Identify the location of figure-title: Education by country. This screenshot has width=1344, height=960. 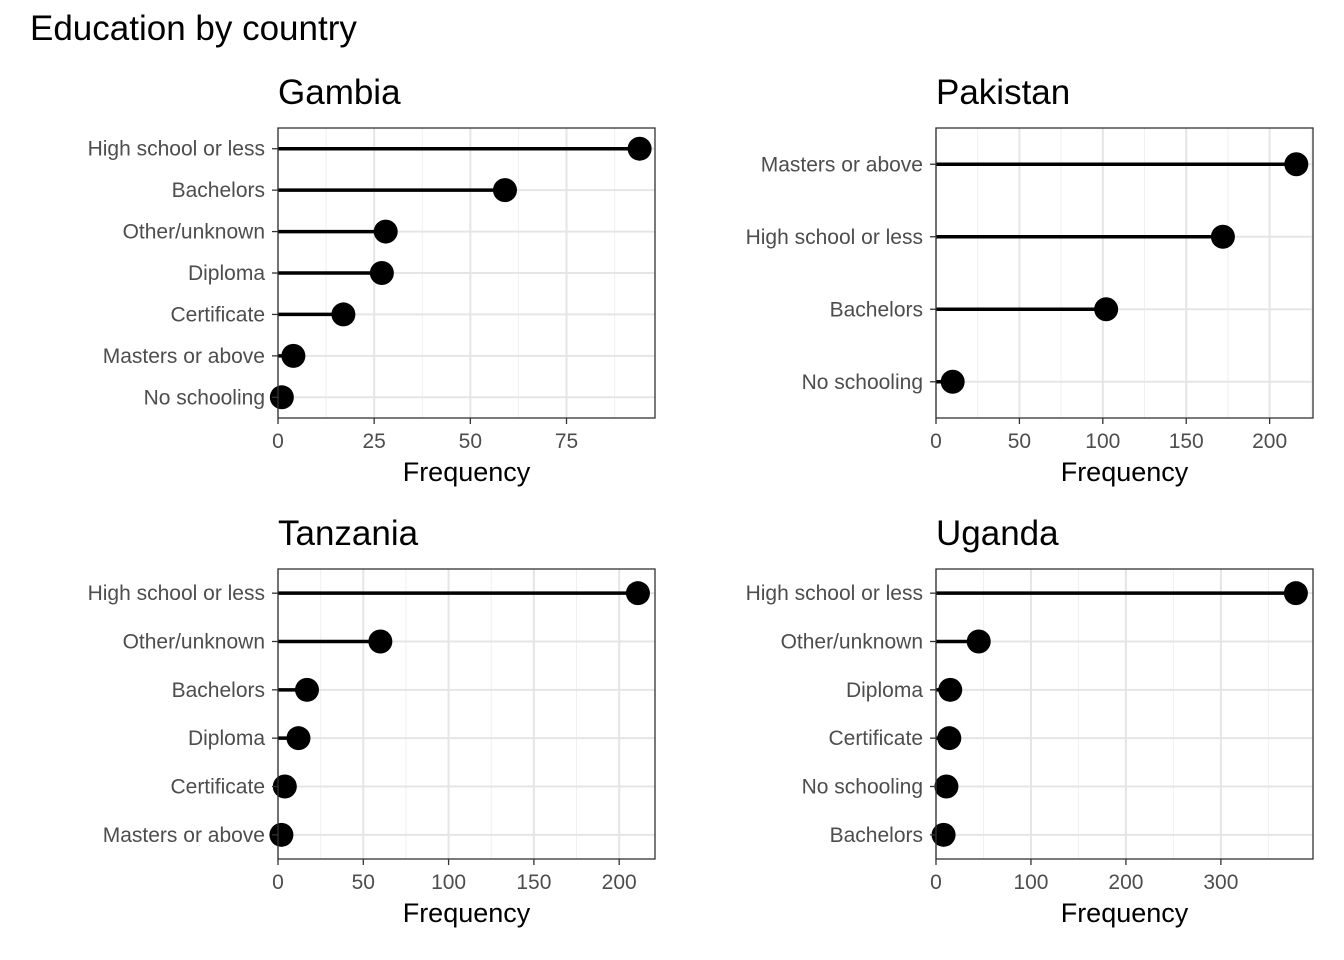
(193, 28).